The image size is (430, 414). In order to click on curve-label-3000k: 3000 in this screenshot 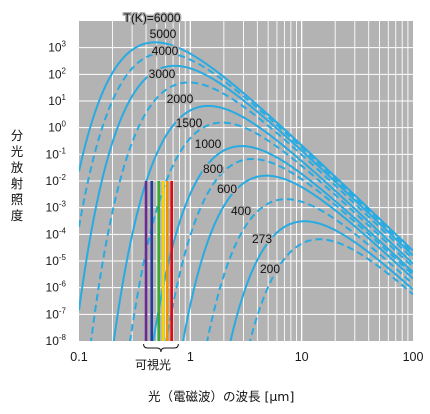, I will do `click(162, 74)`.